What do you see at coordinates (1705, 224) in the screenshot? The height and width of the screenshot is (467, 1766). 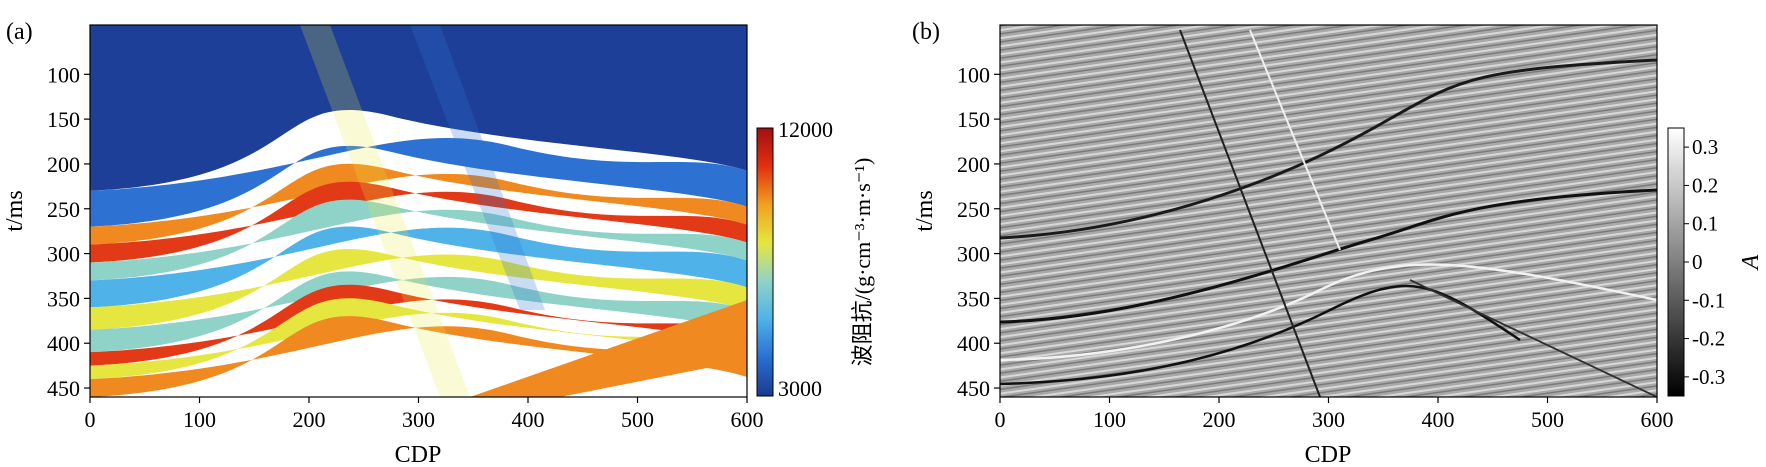 I see `colorbar-tick-label: 0.1` at bounding box center [1705, 224].